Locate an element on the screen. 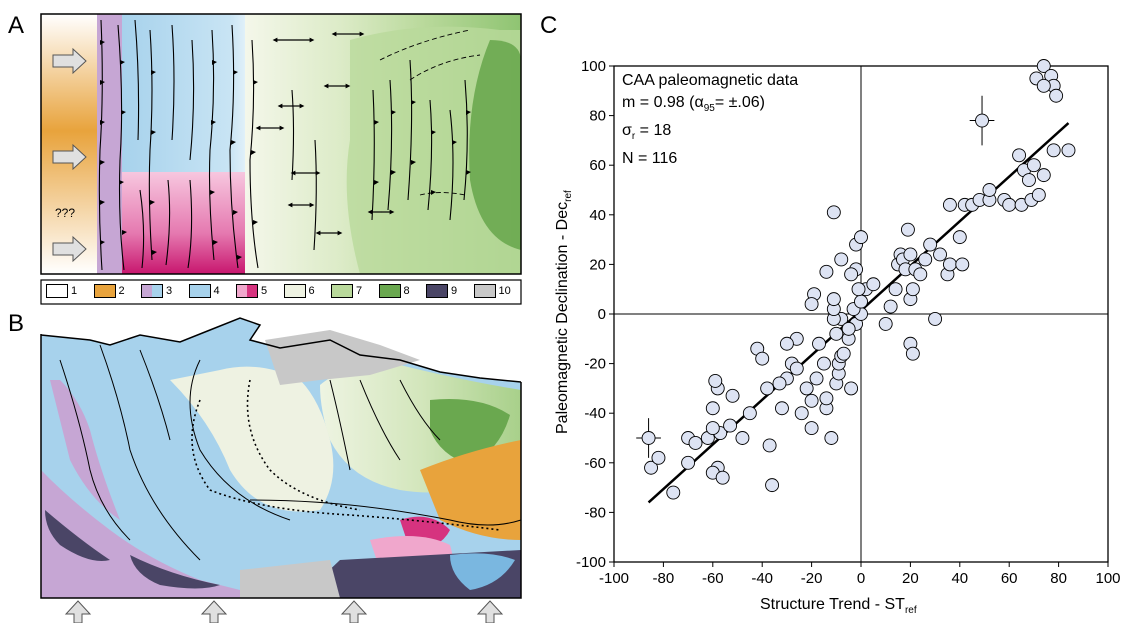  legend-item-10: 10 is located at coordinates (492, 291).